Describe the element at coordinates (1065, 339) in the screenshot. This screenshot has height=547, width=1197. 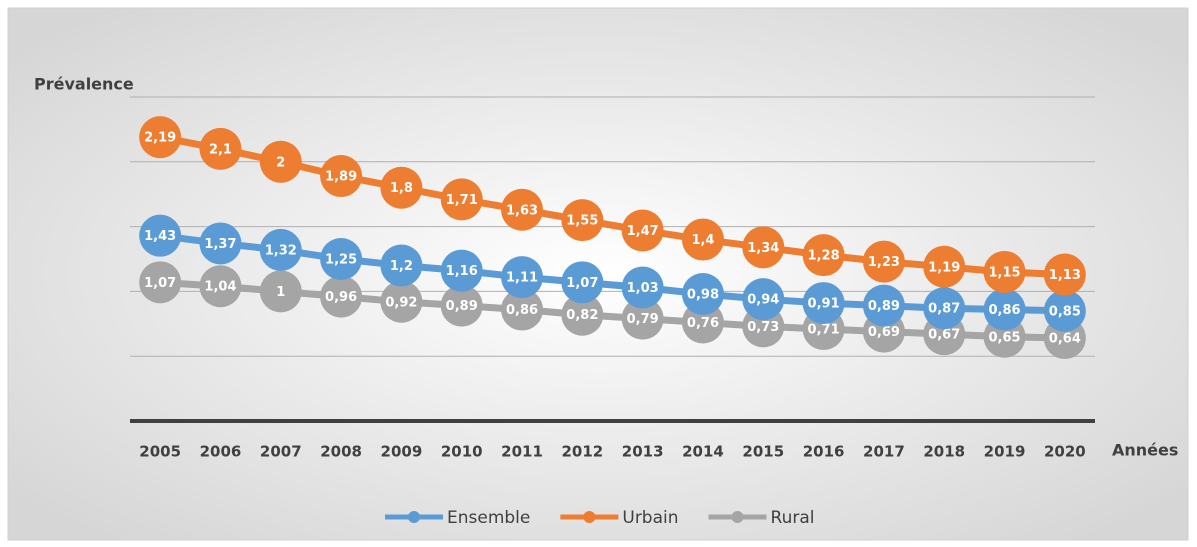
I see `data-label: 0,64` at that location.